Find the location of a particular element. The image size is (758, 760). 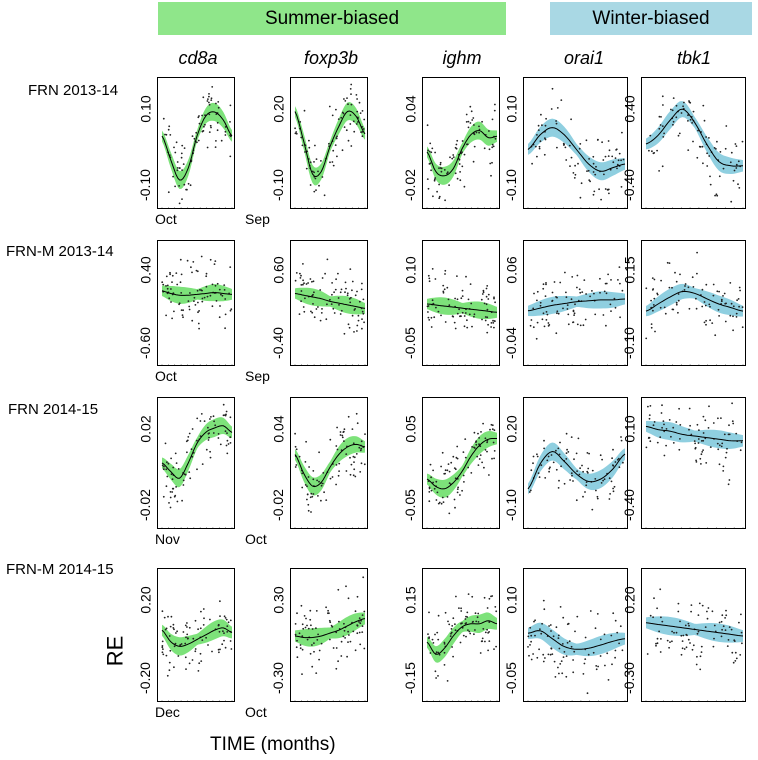

panel-orai1-row2 is located at coordinates (575, 303).